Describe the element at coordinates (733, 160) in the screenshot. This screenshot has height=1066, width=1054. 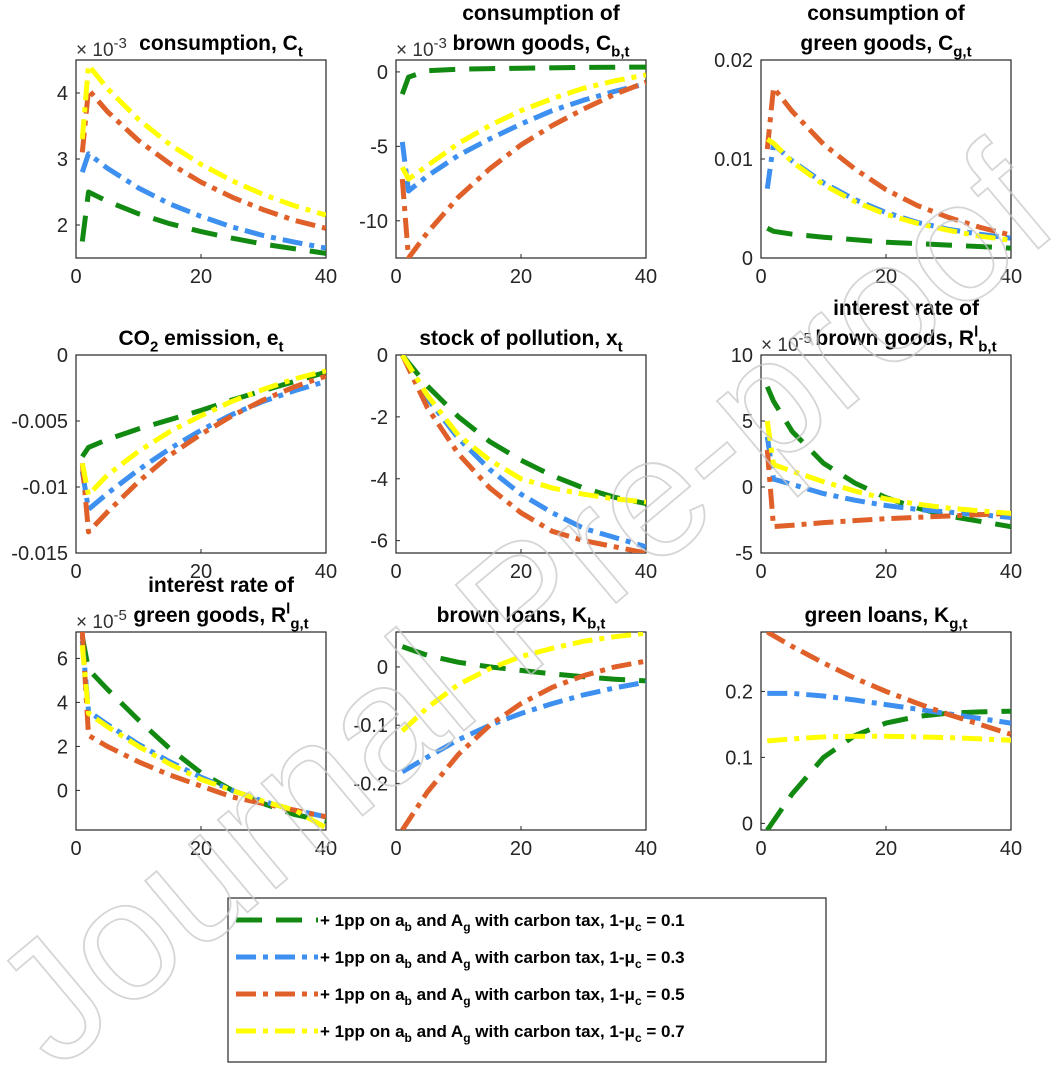
I see `y-tick-label: 0.01` at that location.